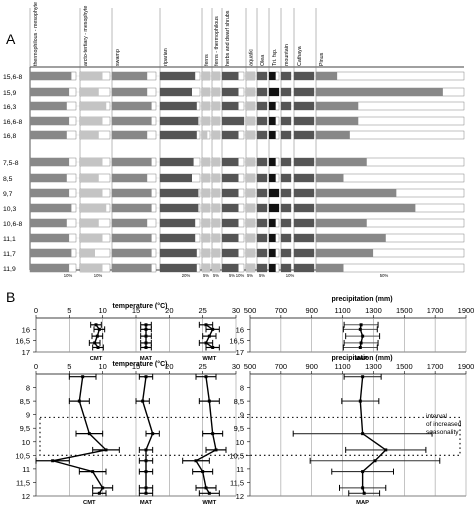  I want to click on scale-label: 10%, so click(98, 275).